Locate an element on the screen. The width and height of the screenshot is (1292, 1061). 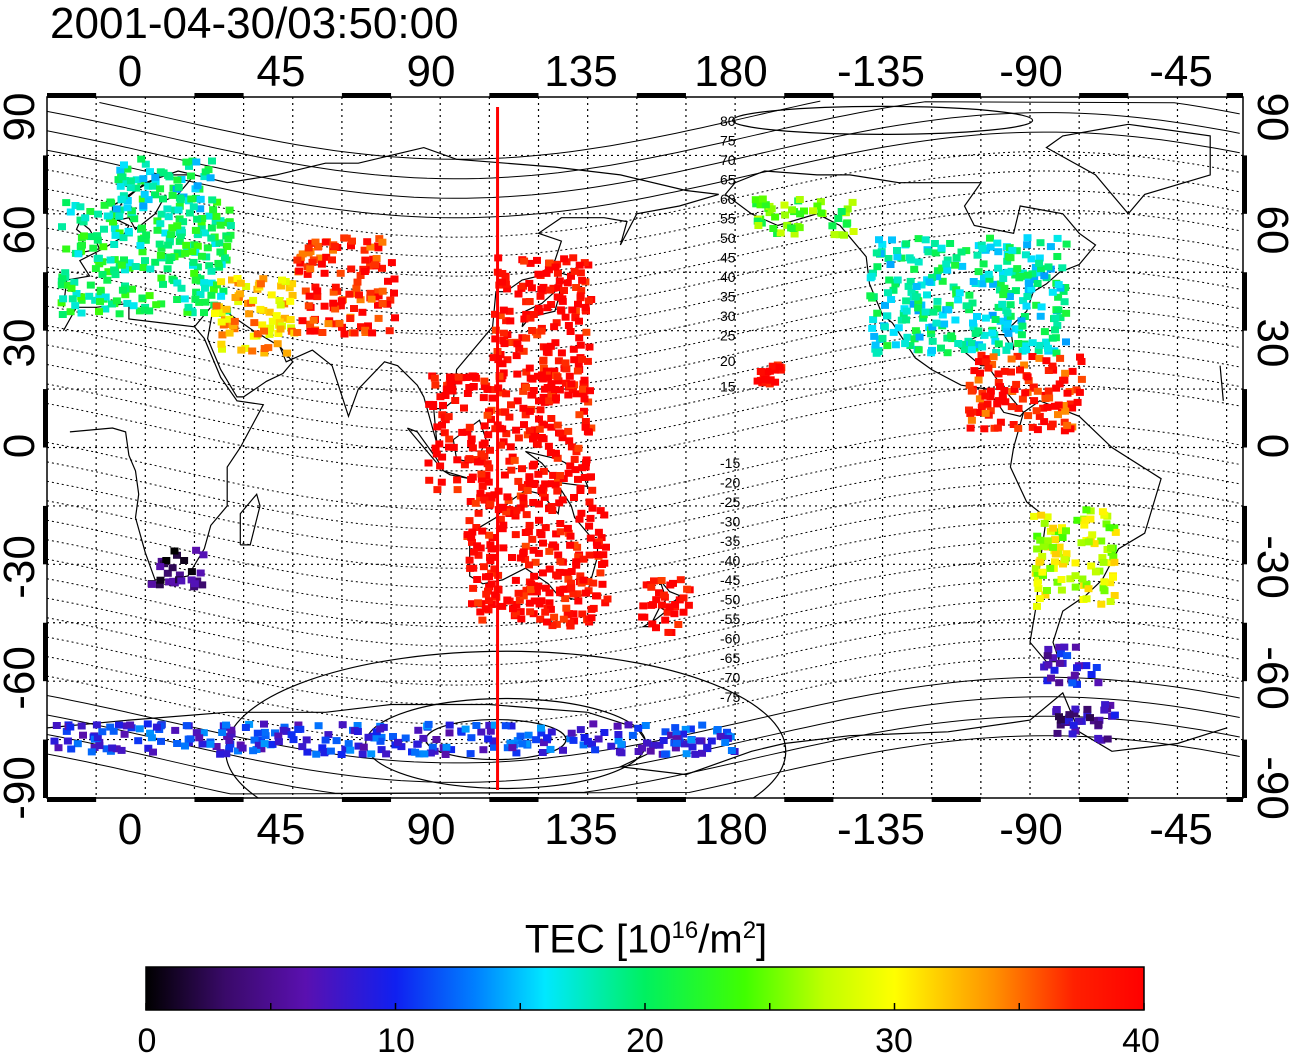
contour-line is located at coordinates (643, 642).